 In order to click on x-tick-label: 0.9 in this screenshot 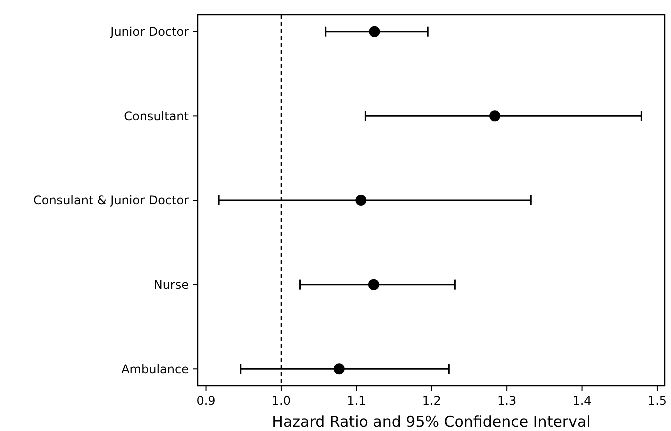, I will do `click(206, 401)`.